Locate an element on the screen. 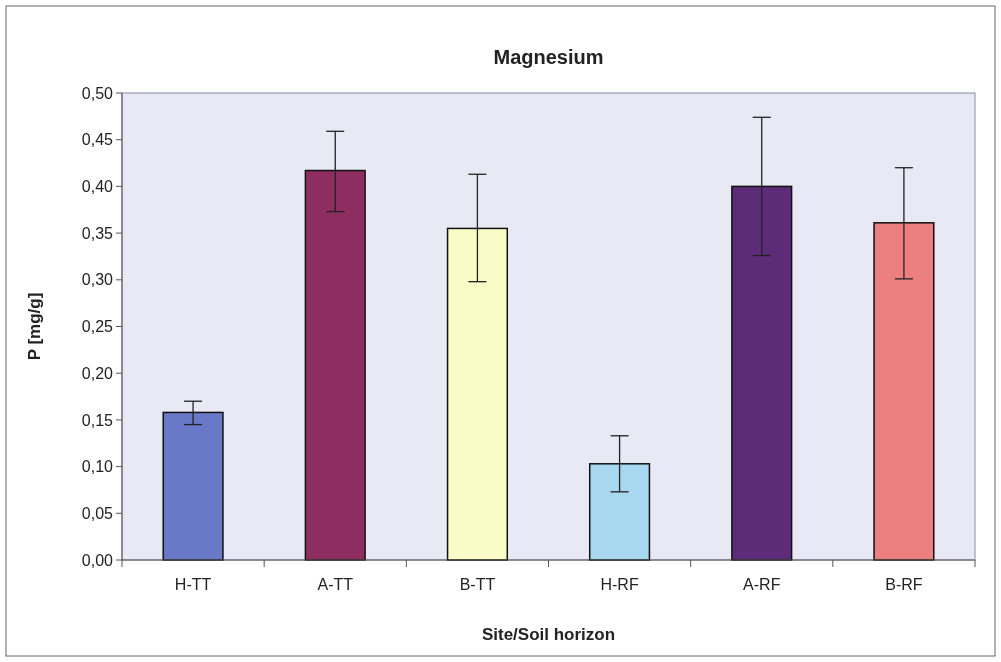  y-tick-label: 0,40 is located at coordinates (97, 186).